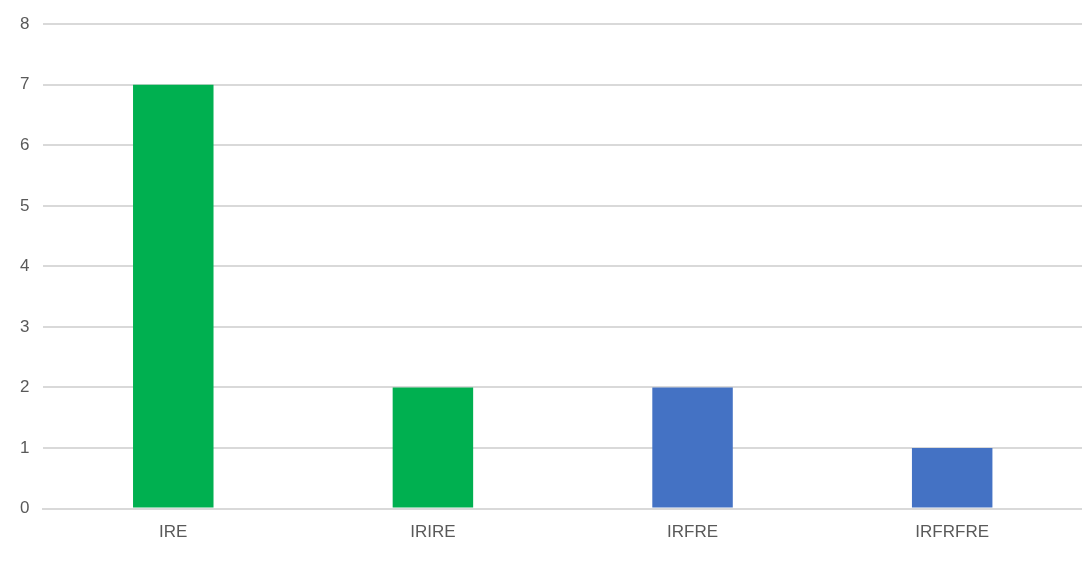  What do you see at coordinates (952, 532) in the screenshot?
I see `x-tick-label: IRFRFRE` at bounding box center [952, 532].